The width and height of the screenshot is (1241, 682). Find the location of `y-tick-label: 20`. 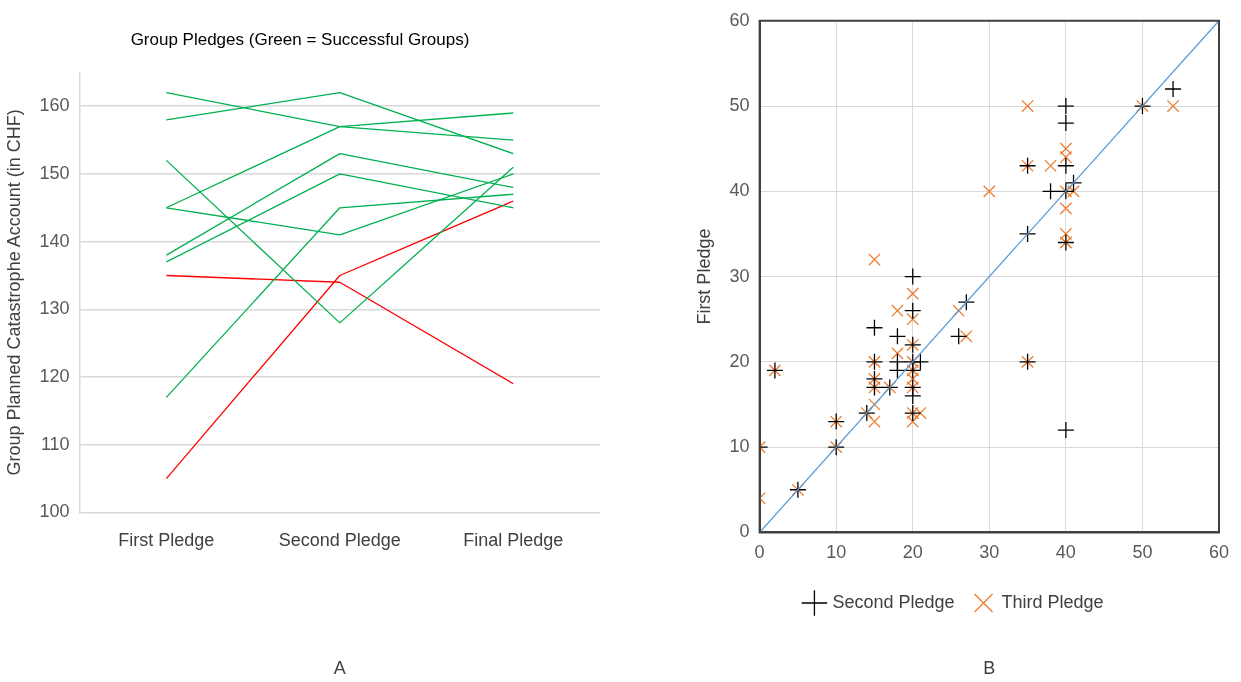

y-tick-label: 20 is located at coordinates (739, 360).